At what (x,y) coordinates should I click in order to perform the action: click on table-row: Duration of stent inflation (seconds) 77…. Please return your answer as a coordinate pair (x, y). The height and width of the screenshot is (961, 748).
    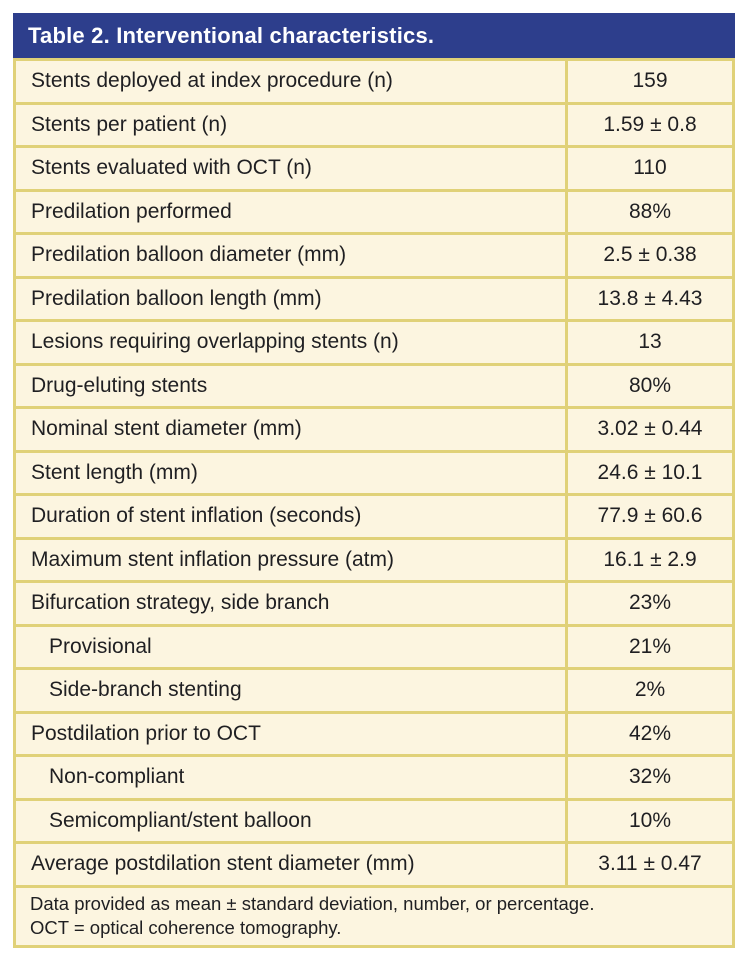
    Looking at the image, I should click on (374, 518).